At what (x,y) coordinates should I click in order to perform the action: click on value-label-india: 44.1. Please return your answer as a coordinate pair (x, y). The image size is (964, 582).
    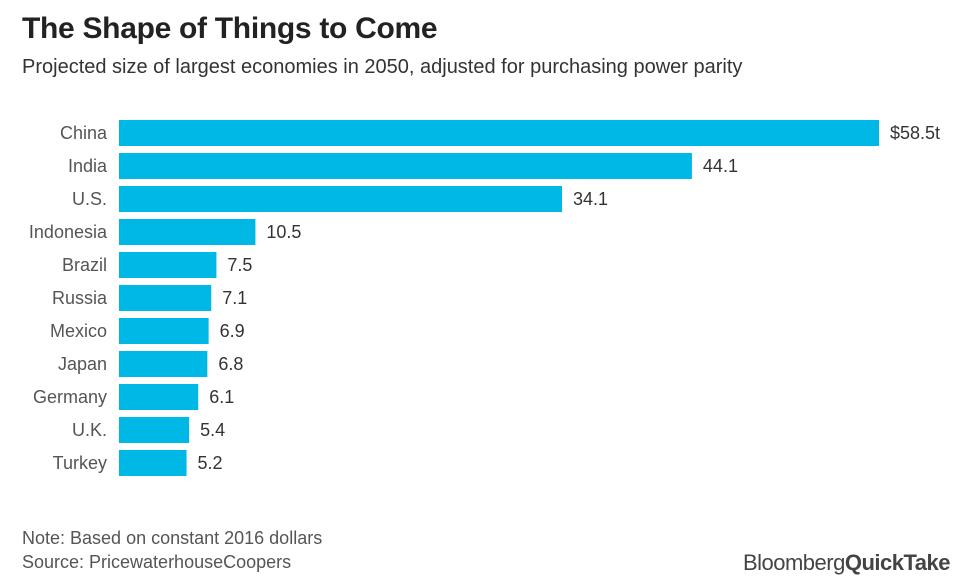
    Looking at the image, I should click on (720, 166).